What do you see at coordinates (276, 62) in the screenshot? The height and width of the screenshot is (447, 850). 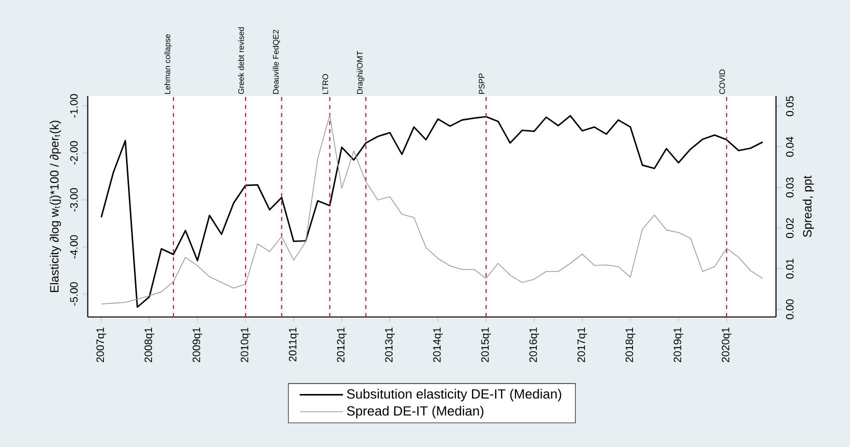 I see `ref-line-label: Deauville FedQE2` at bounding box center [276, 62].